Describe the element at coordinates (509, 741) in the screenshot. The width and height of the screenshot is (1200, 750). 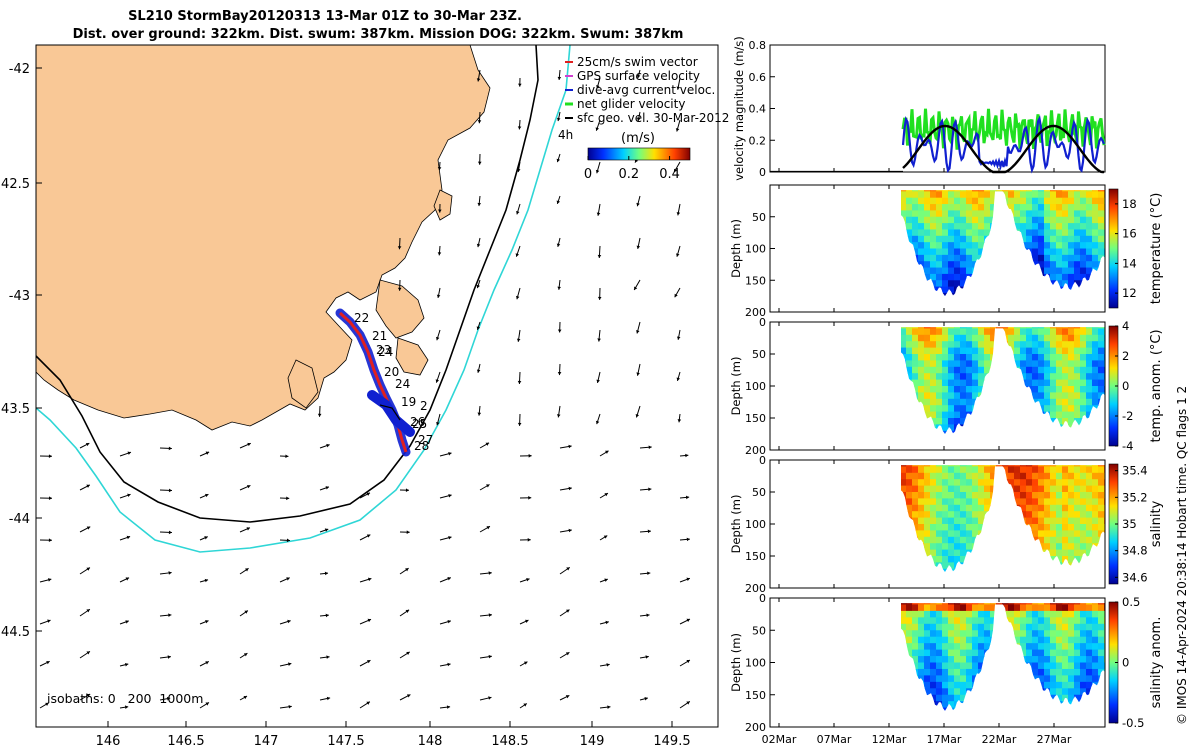
I see `map-x-tick-label: 148.5` at that location.